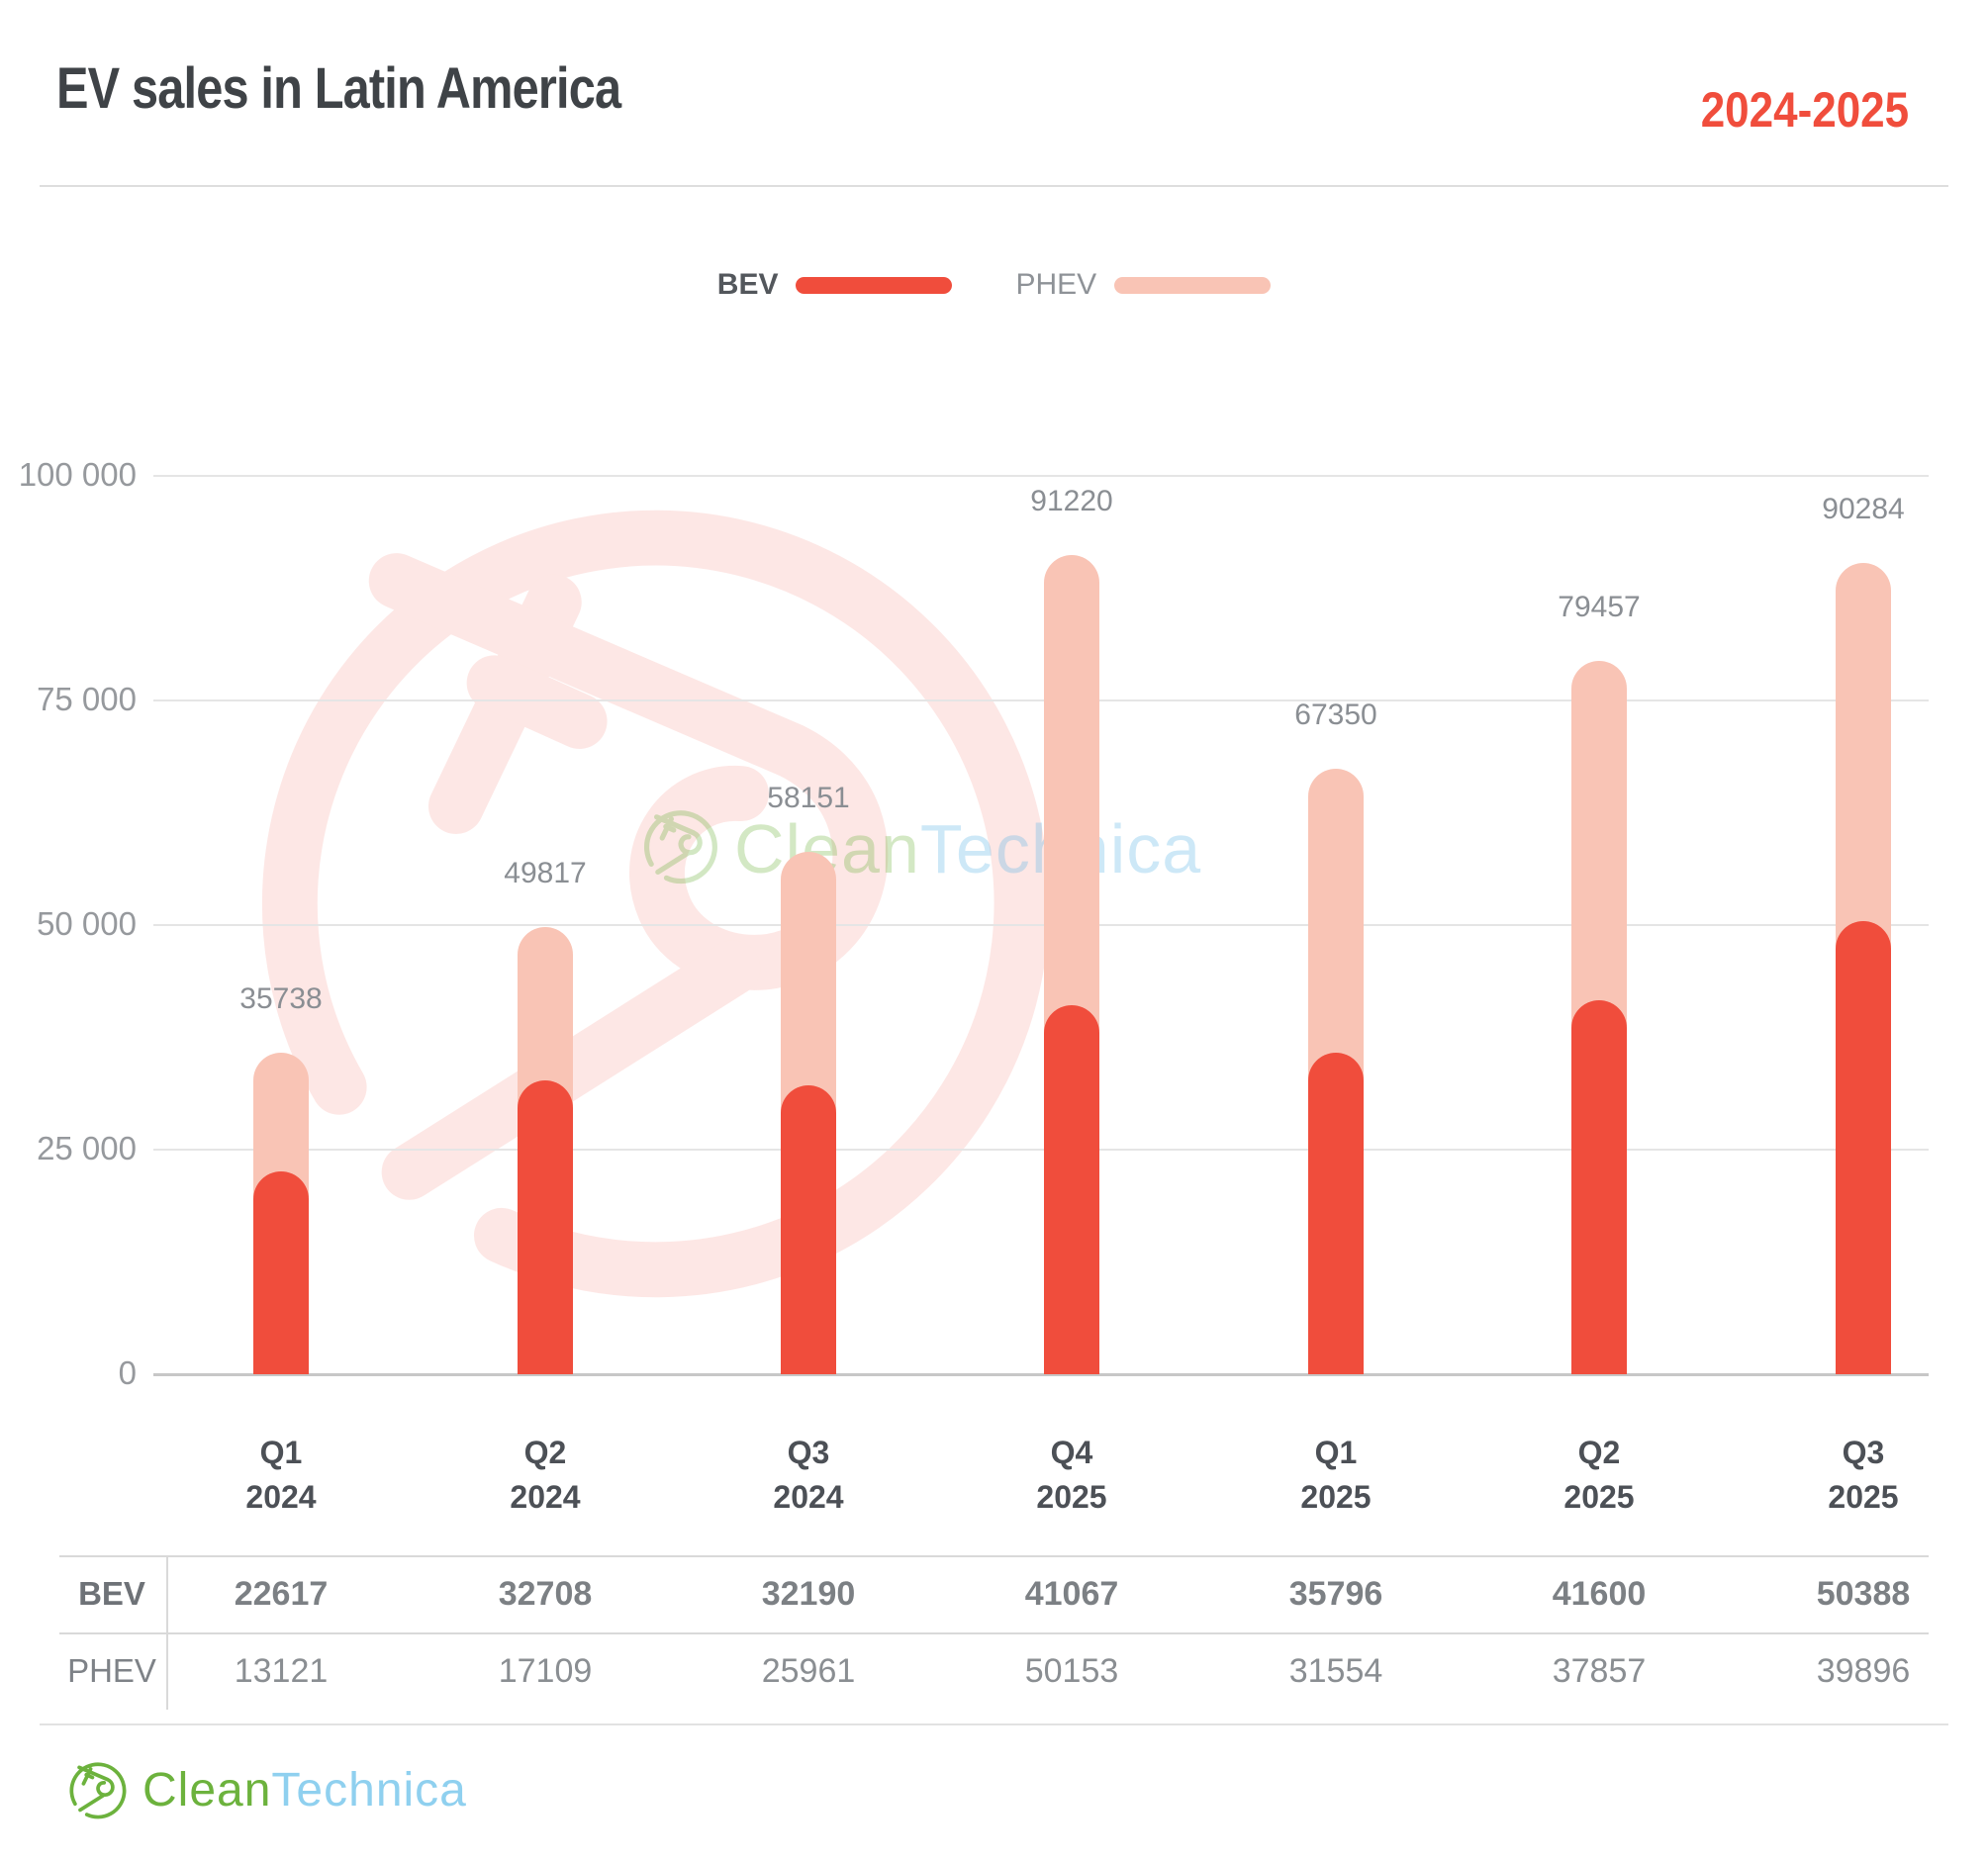  I want to click on watermark-brand-icon, so click(681, 846).